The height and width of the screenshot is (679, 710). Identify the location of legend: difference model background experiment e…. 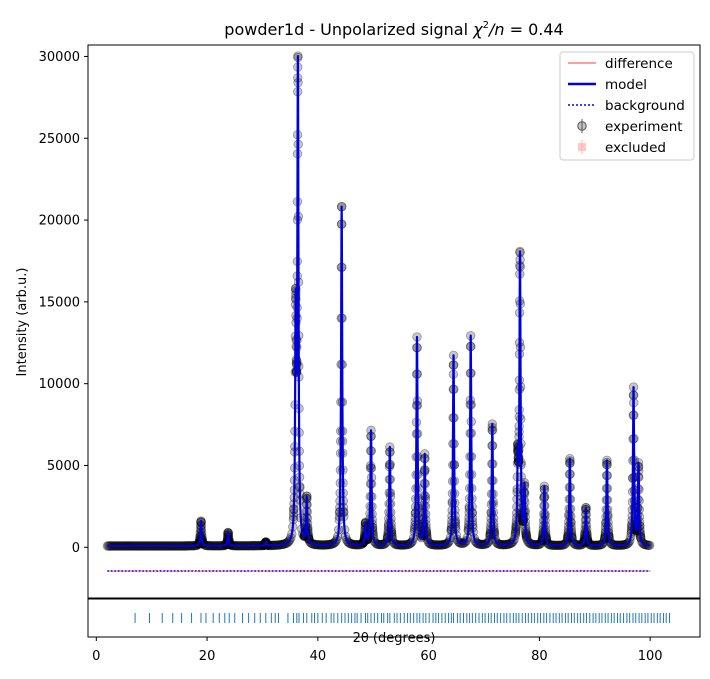
(627, 106).